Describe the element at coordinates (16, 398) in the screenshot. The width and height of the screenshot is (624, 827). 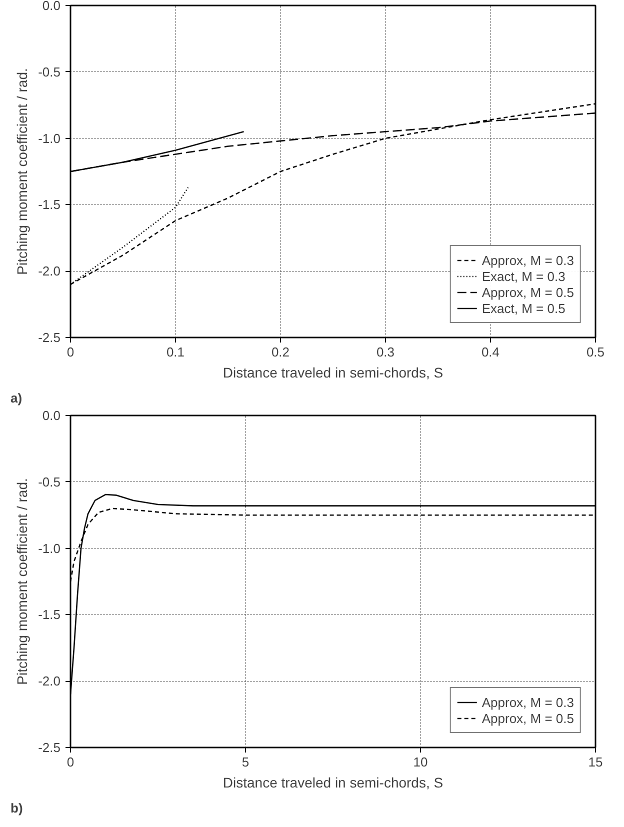
I see `text: a)` at that location.